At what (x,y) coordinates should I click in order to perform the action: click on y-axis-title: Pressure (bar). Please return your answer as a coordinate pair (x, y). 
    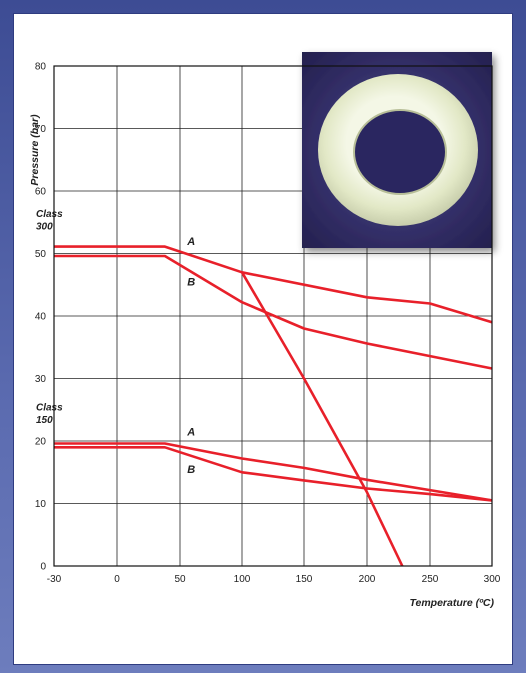
    Looking at the image, I should click on (35, 150).